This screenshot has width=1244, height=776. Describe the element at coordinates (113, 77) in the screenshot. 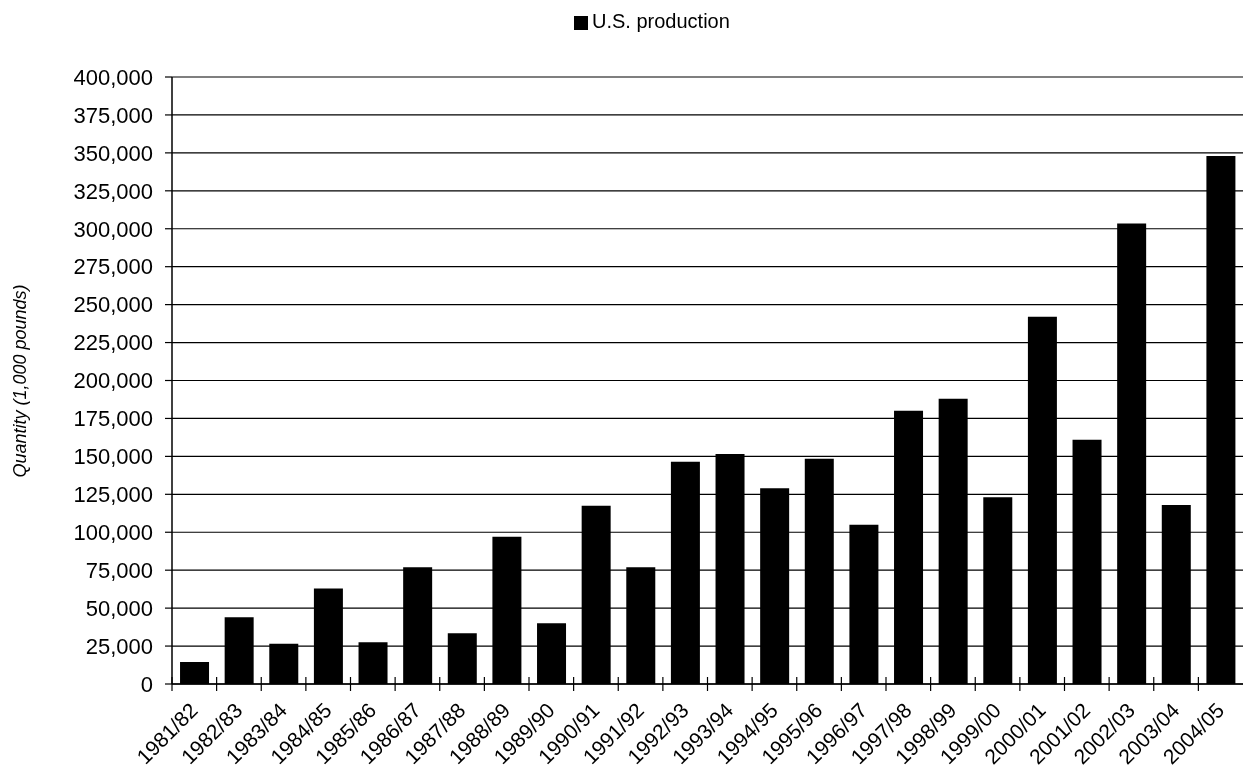

I see `y-tick-label: 400,000` at that location.